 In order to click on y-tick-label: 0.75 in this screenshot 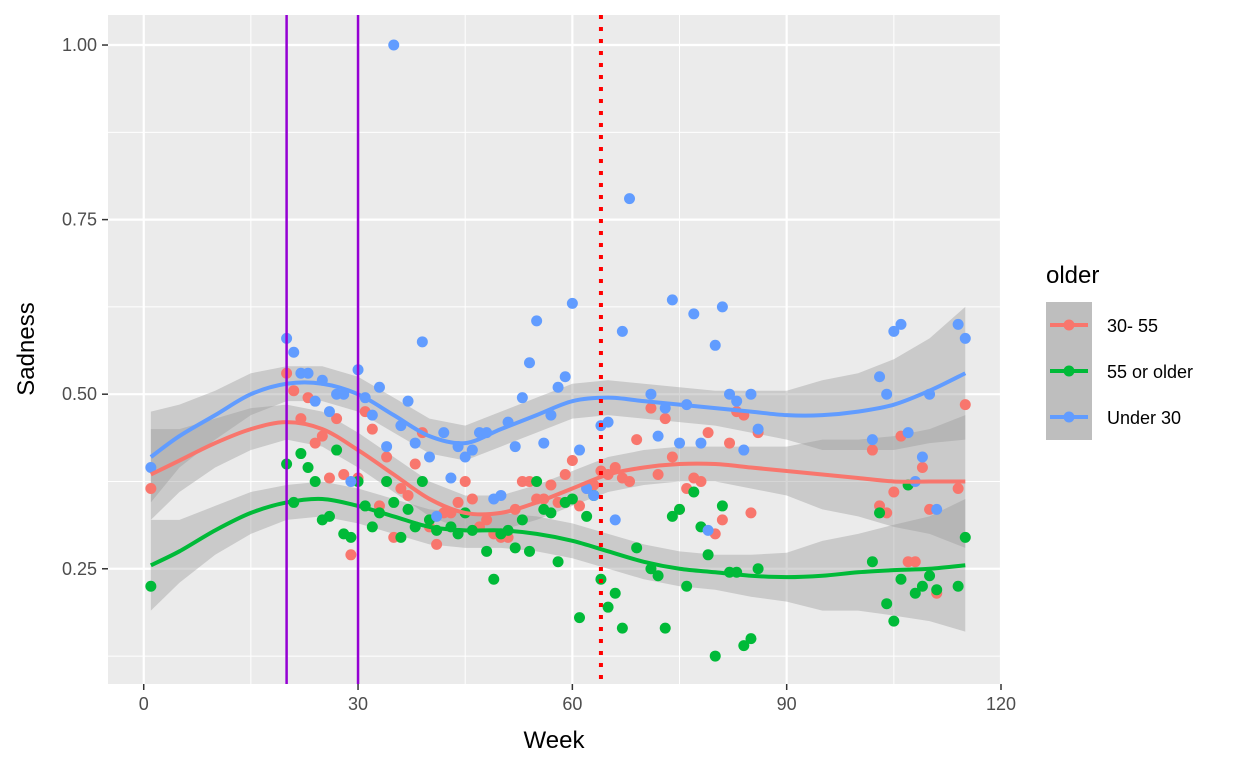, I will do `click(79, 220)`.